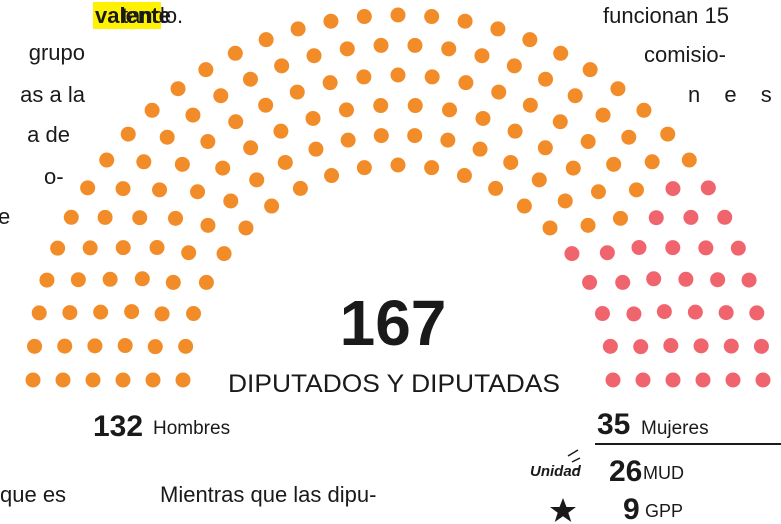 This screenshot has height=524, width=781. I want to click on highlight, so click(127, 15).